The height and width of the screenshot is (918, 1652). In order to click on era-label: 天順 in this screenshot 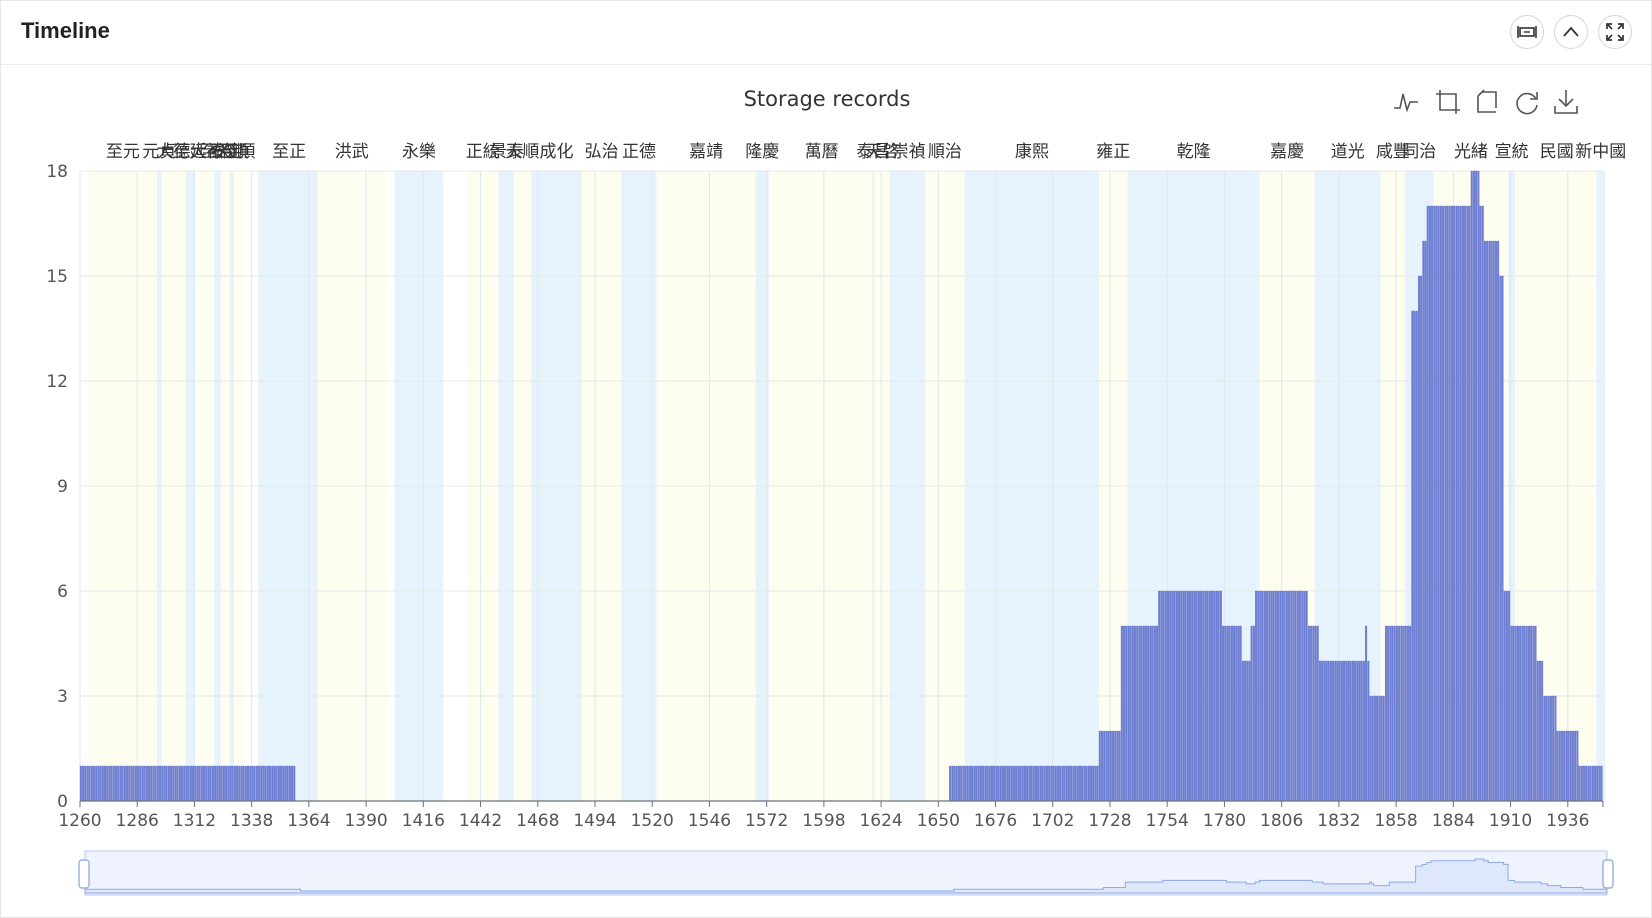, I will do `click(522, 152)`.